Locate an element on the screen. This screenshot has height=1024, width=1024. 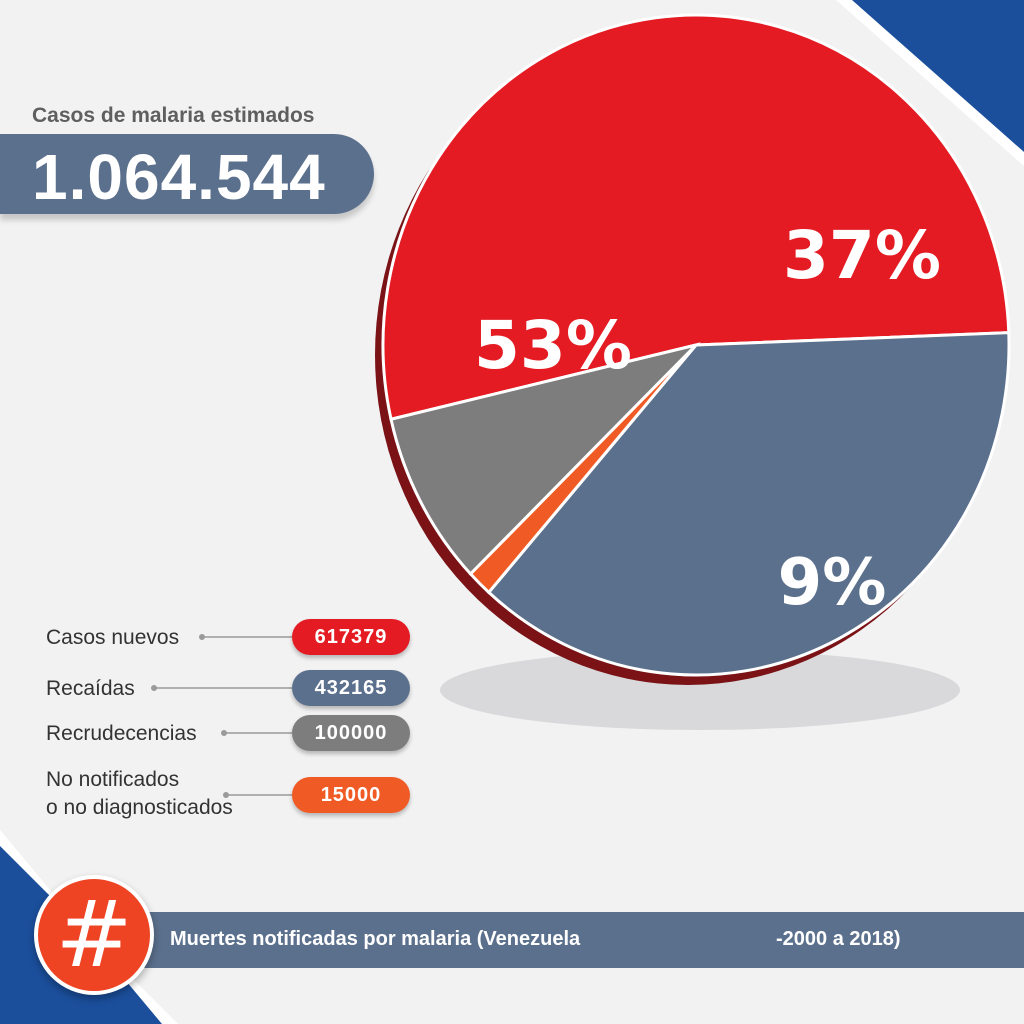
legend-label-recaidas: Recaídas is located at coordinates (90, 688).